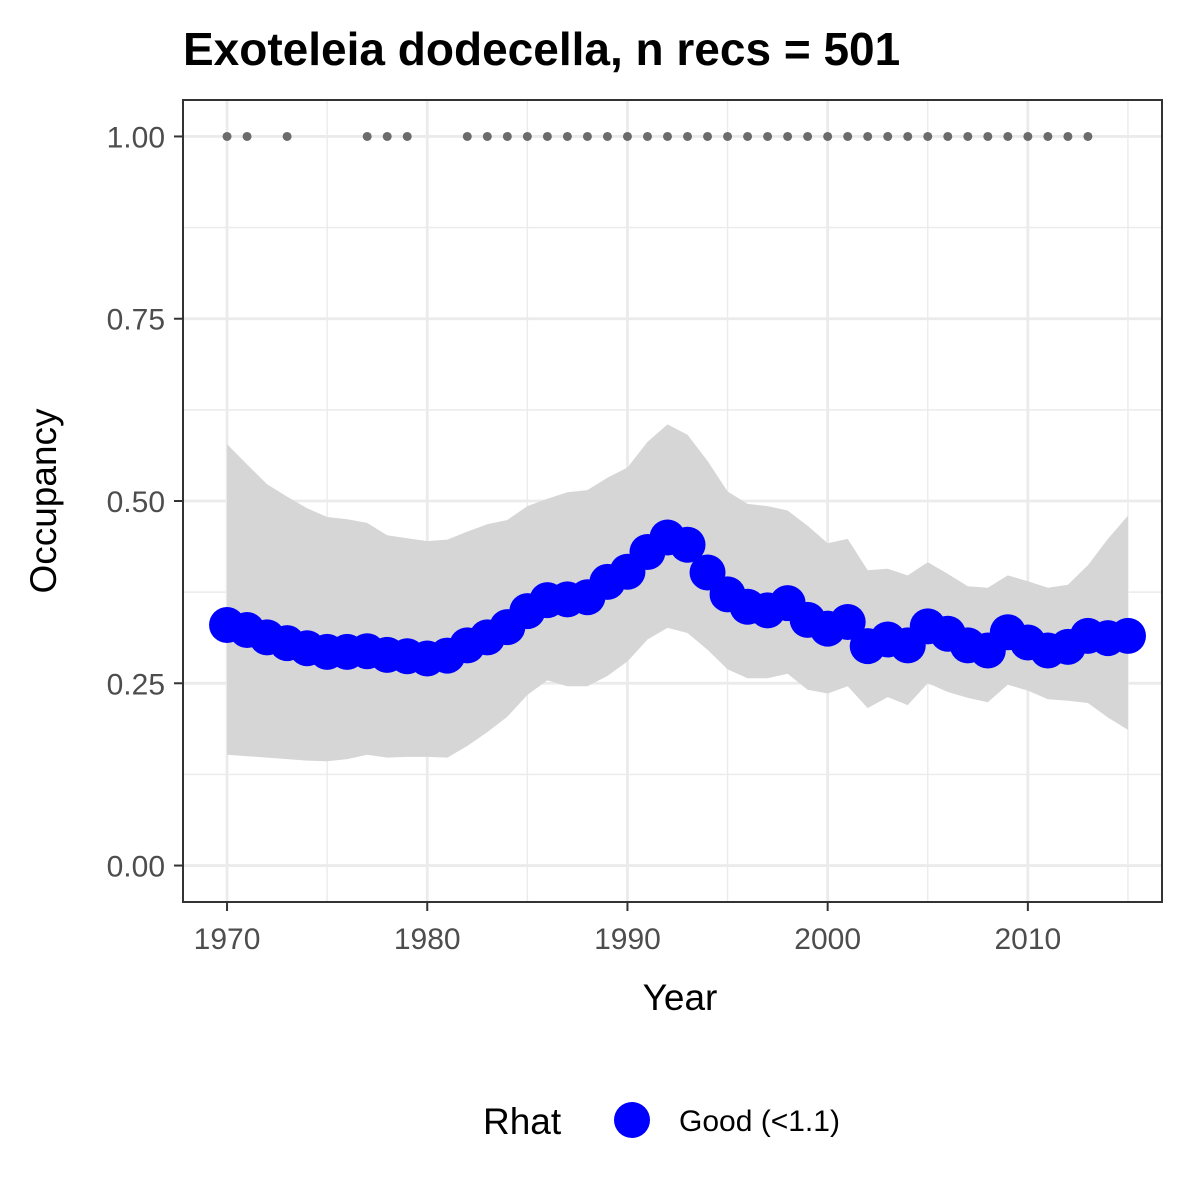  I want to click on legend: Rhat Good (<1.1), so click(661, 1121).